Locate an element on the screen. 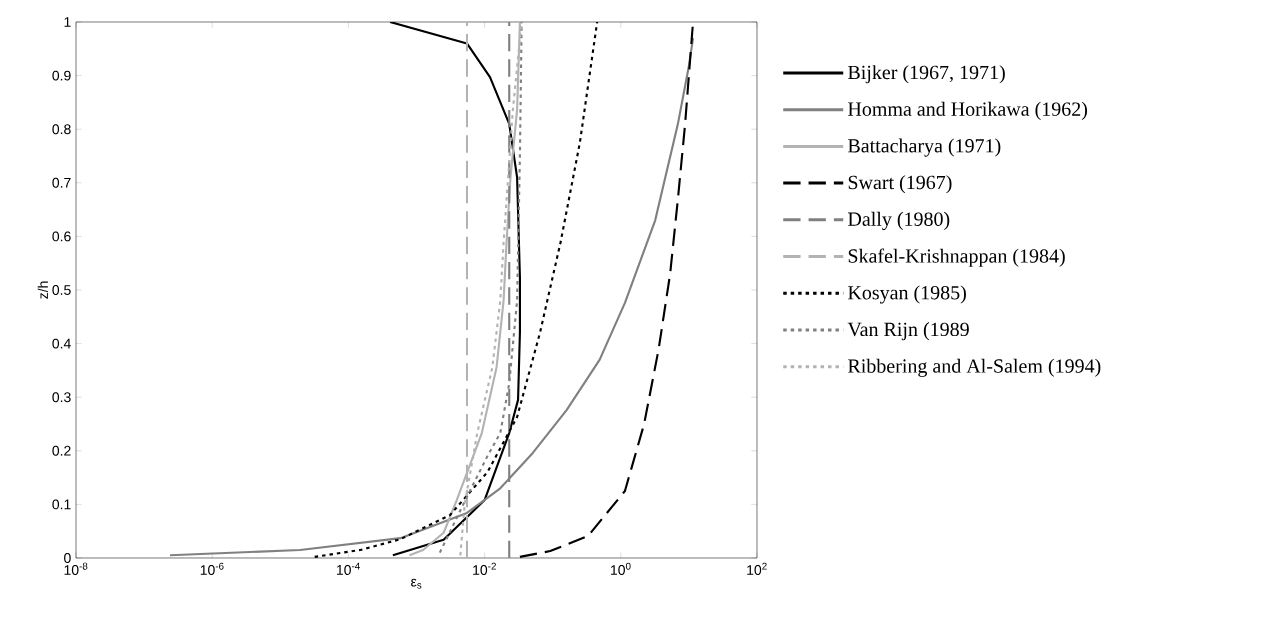  y-tick-label: 0.9 is located at coordinates (61, 75).